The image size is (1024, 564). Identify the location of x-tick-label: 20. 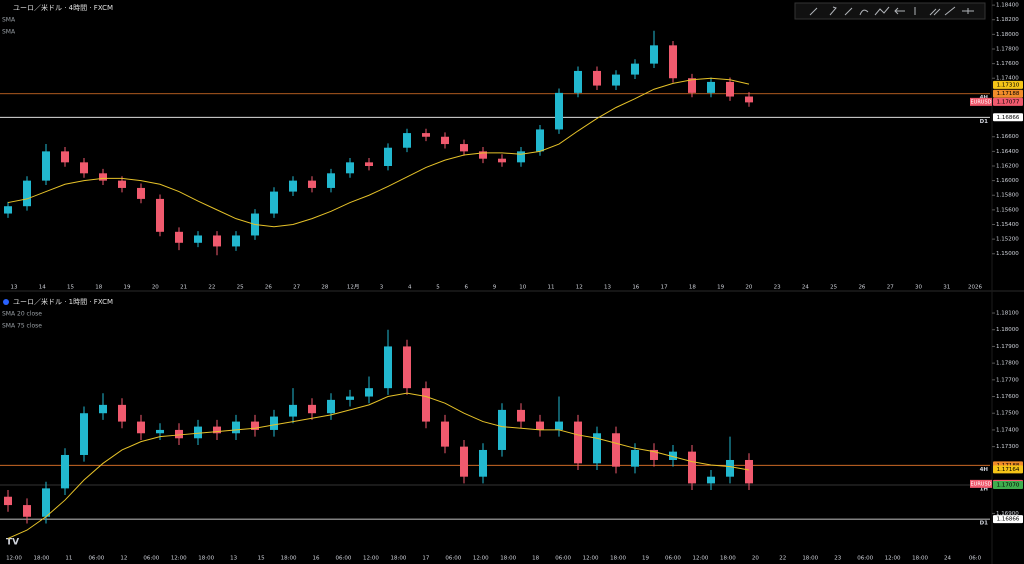
(155, 288).